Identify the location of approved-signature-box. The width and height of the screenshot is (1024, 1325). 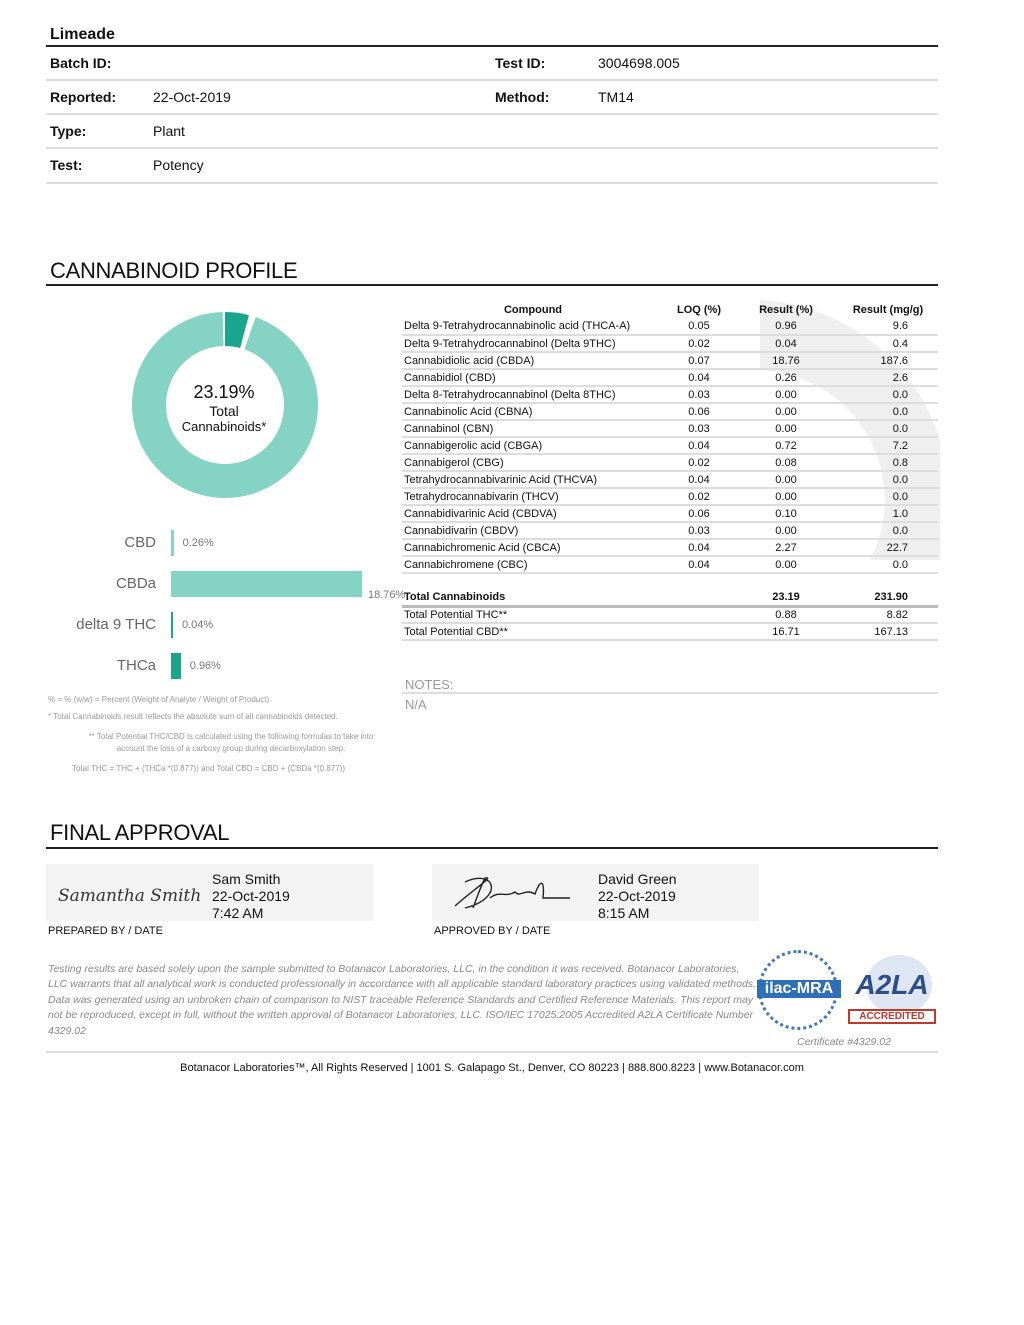
(595, 892).